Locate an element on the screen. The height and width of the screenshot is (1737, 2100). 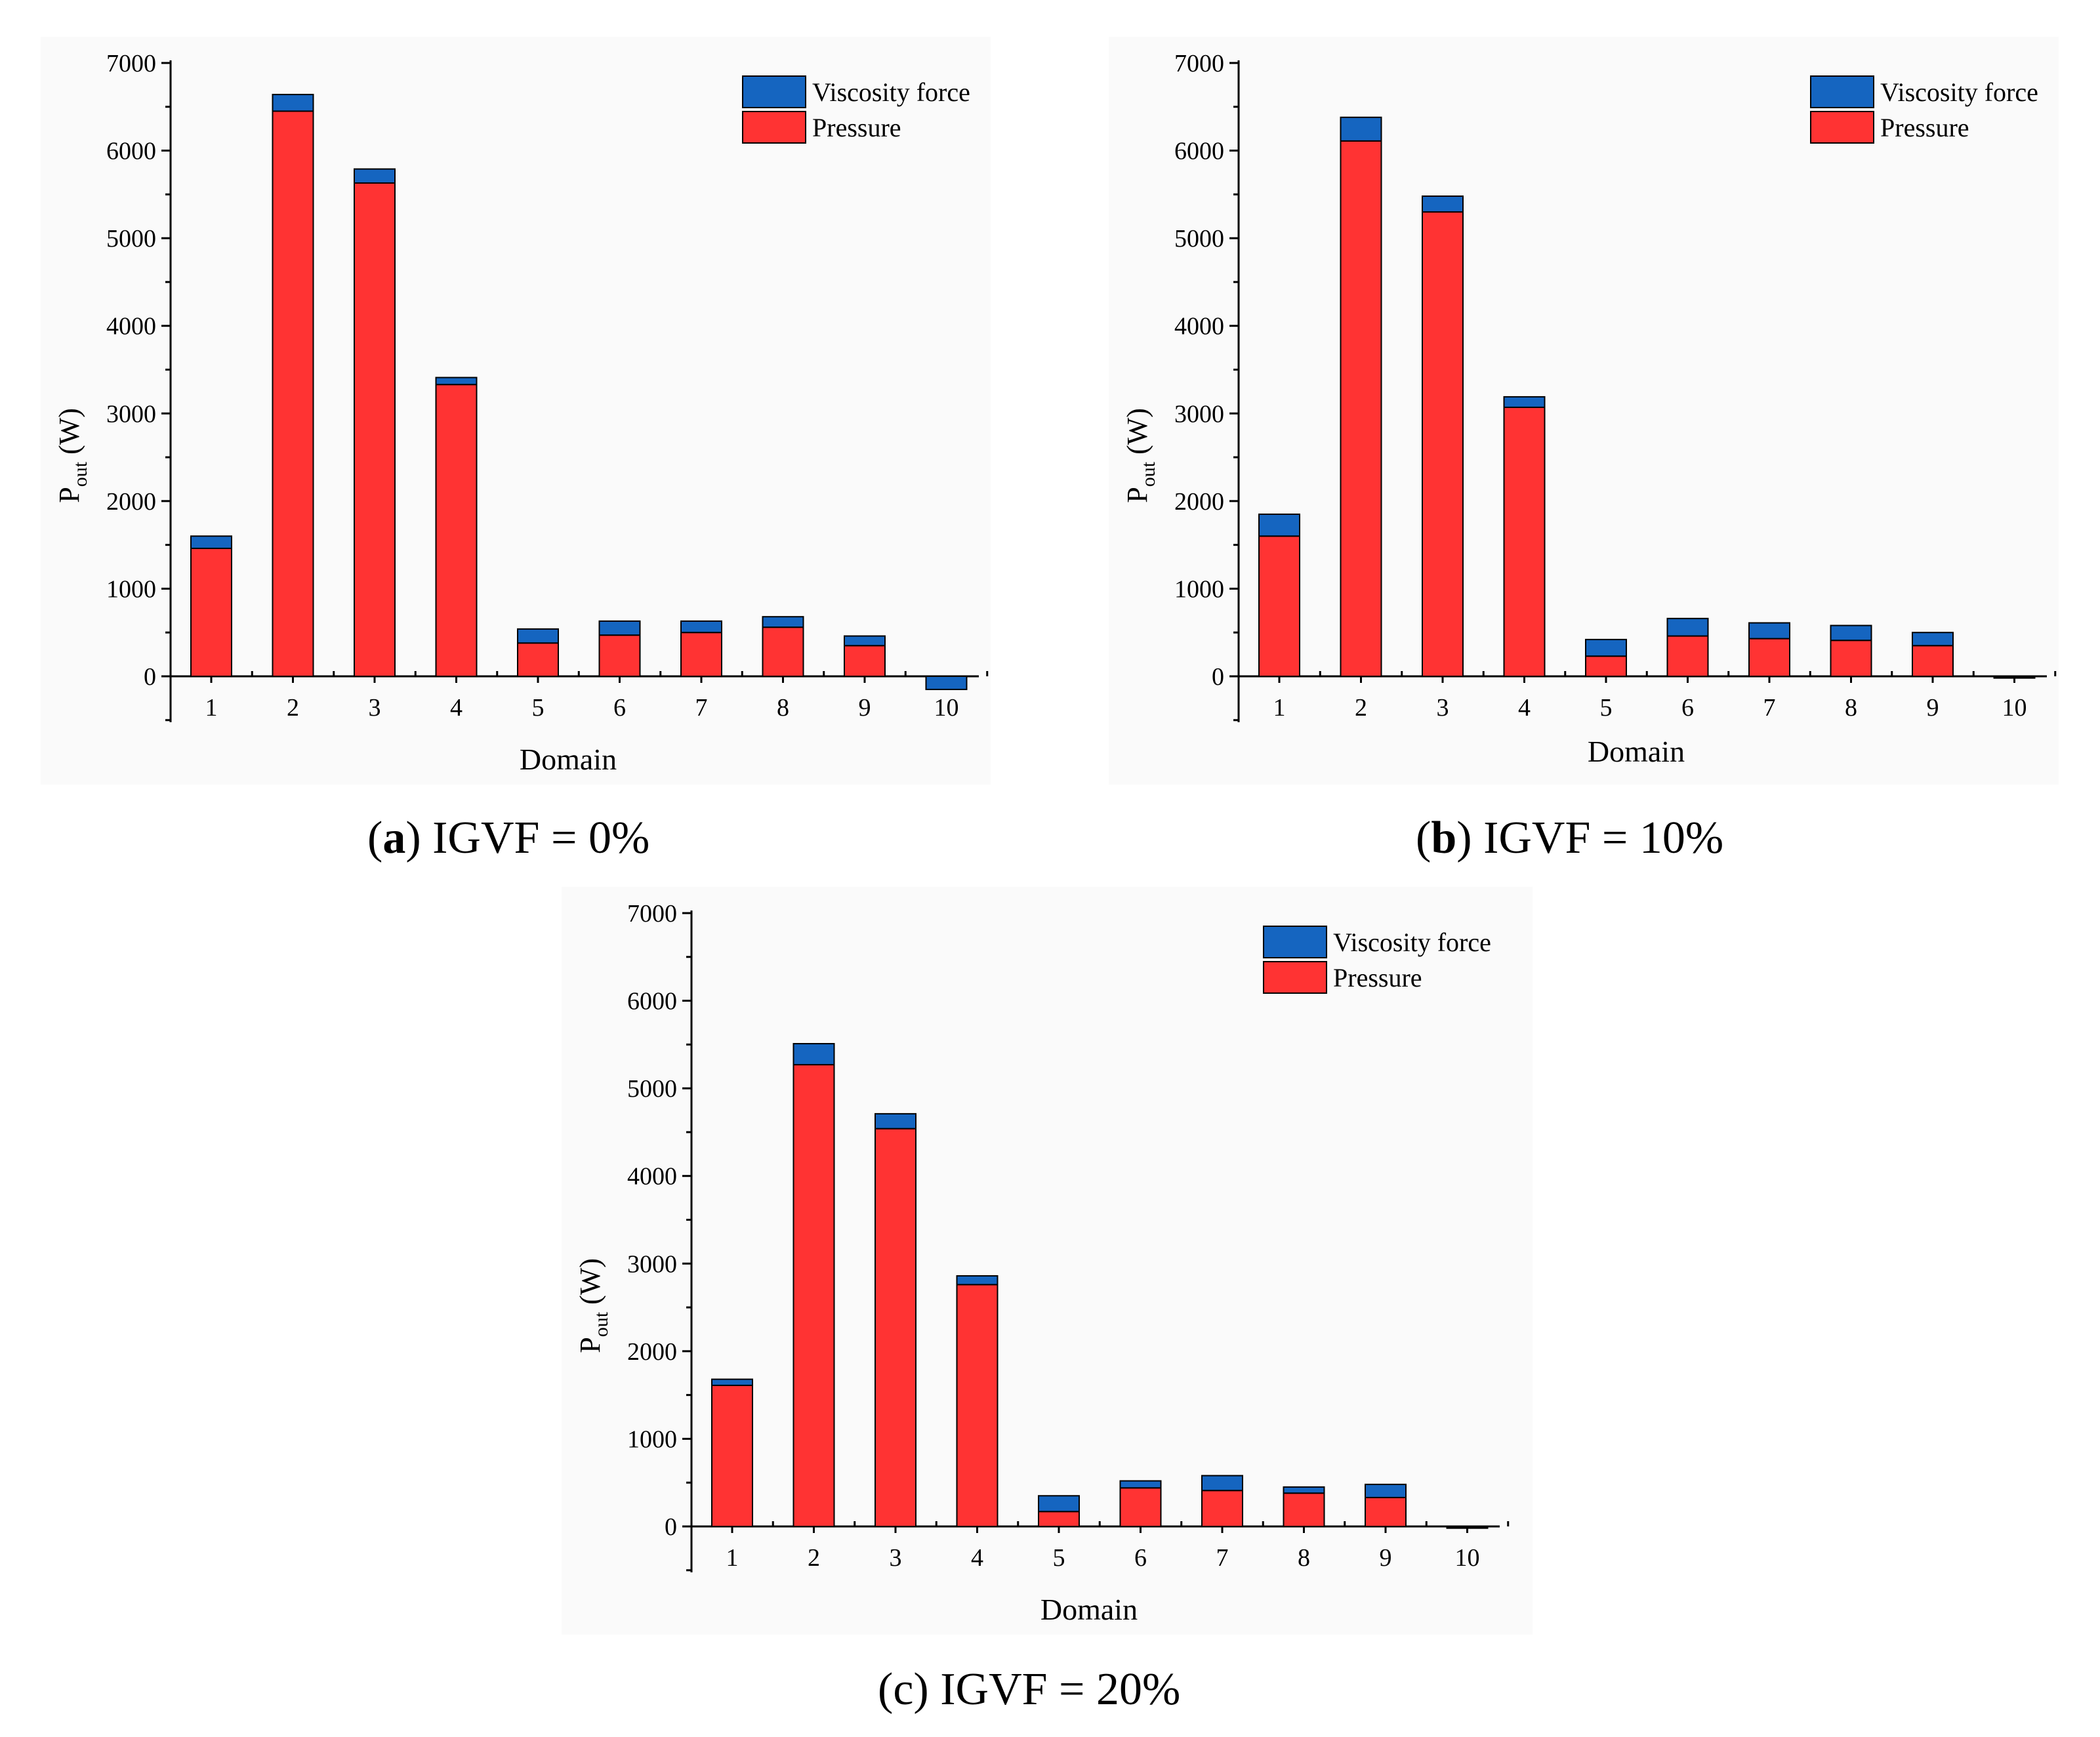
caption-a: (a) IGVF = 0% is located at coordinates (508, 838).